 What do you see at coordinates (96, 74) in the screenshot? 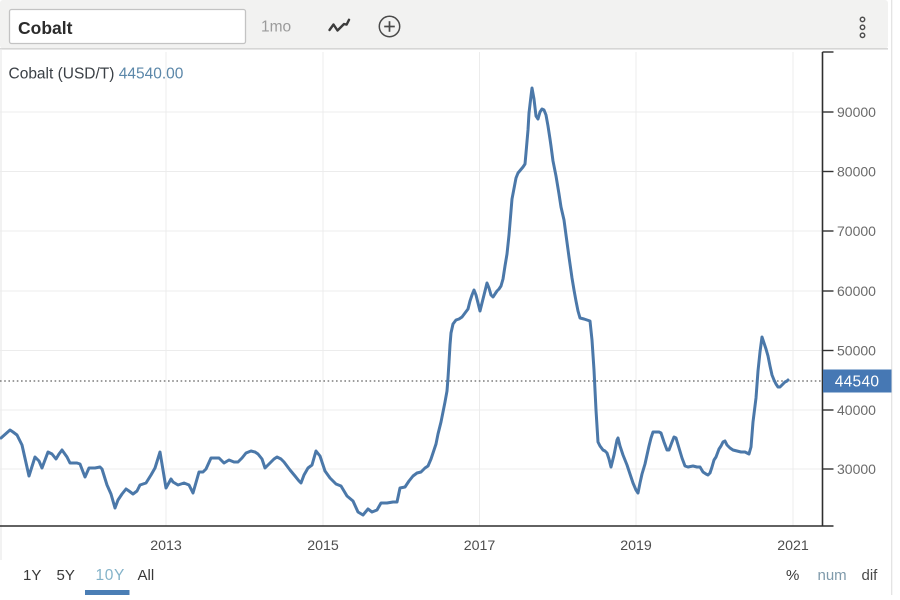
I see `svg-text: Cobalt (USD/T) 44540.00` at bounding box center [96, 74].